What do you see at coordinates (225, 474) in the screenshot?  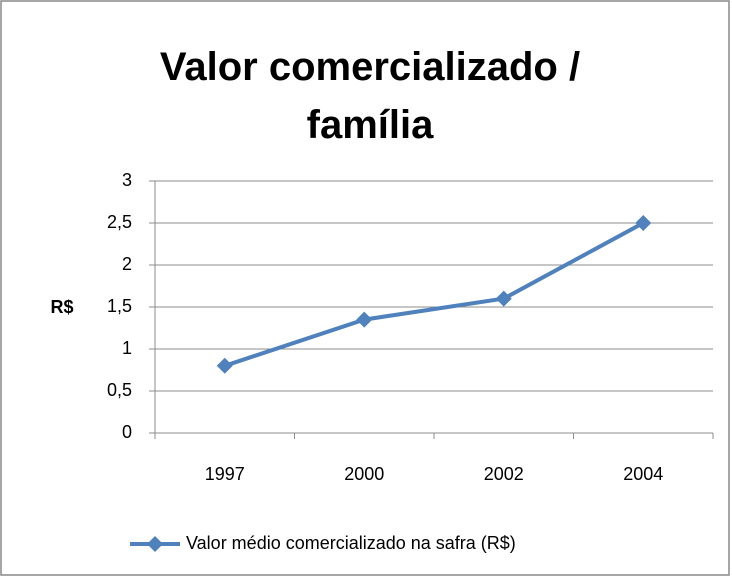 I see `x-tick-label: 1997` at bounding box center [225, 474].